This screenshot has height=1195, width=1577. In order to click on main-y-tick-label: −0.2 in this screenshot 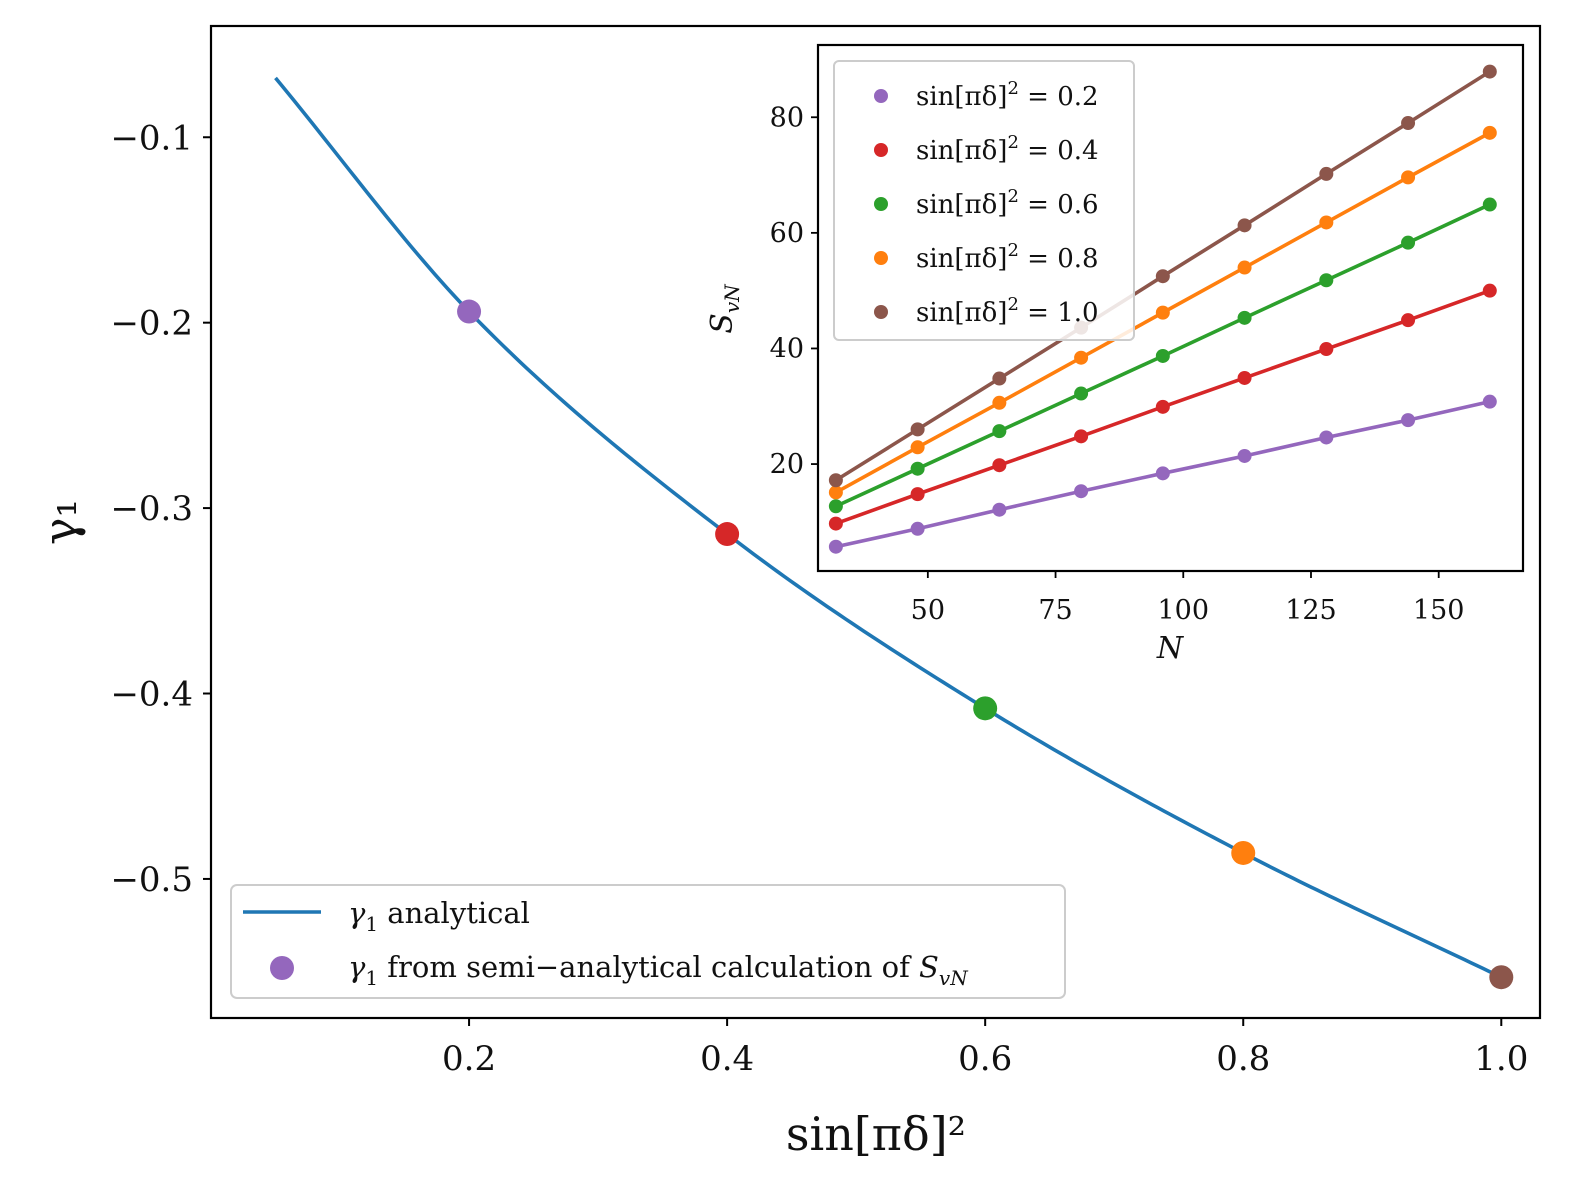, I will do `click(151, 324)`.